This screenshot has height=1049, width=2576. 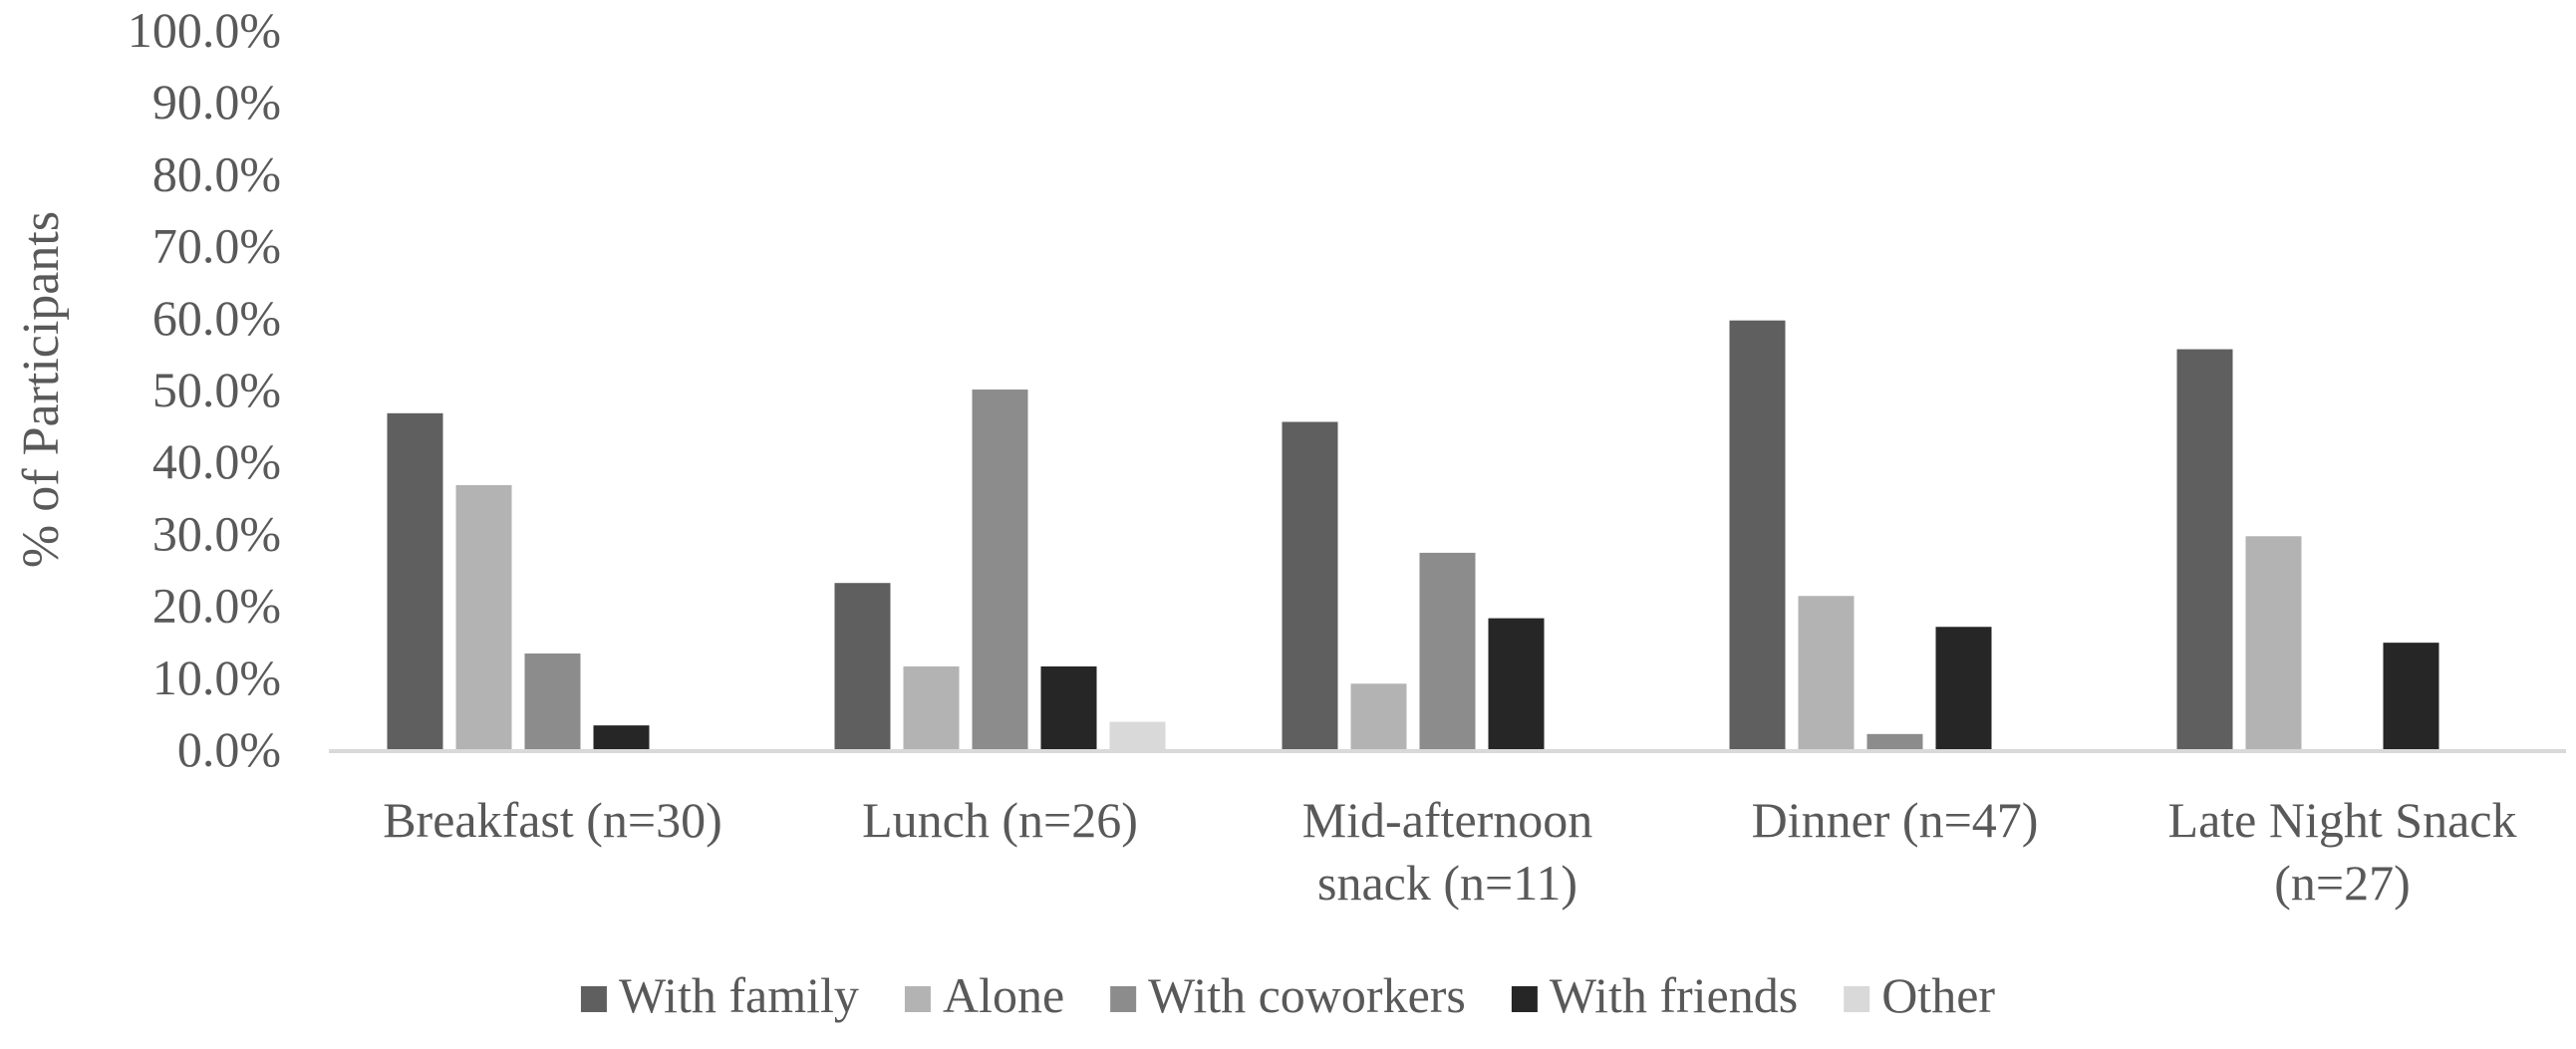 I want to click on y-tick-label: 50.0%, so click(x=216, y=390).